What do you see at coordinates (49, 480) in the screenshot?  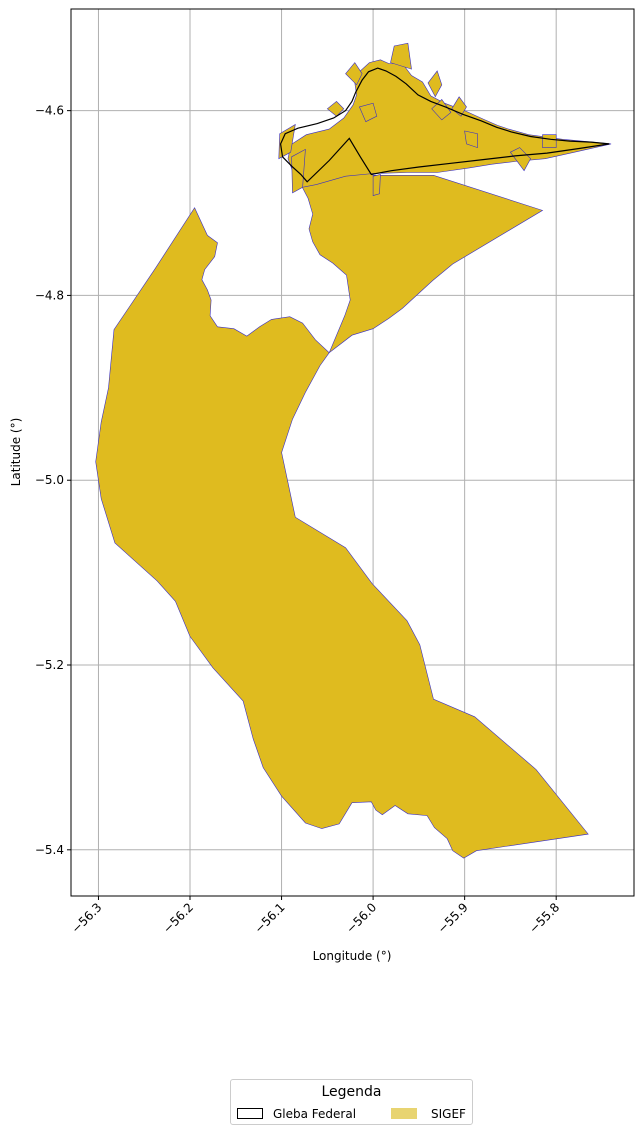 I see `y-tick-label: −5.0` at bounding box center [49, 480].